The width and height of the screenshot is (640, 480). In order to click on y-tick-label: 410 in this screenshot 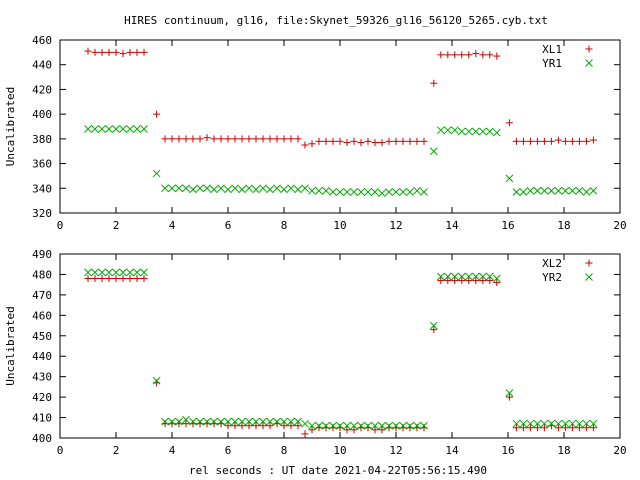, I will do `click(42, 418)`.